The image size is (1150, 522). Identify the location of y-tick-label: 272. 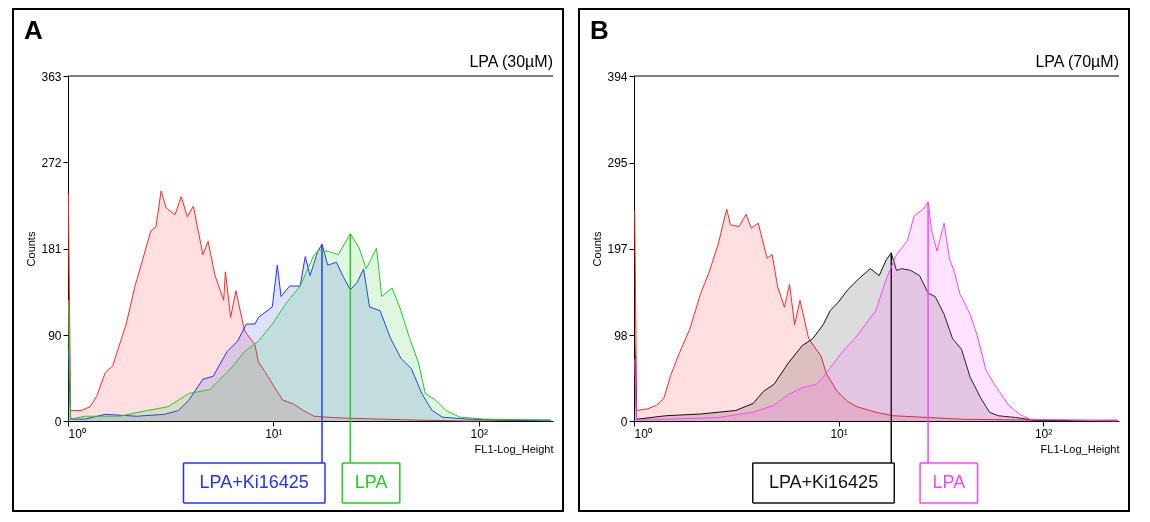
(51, 162).